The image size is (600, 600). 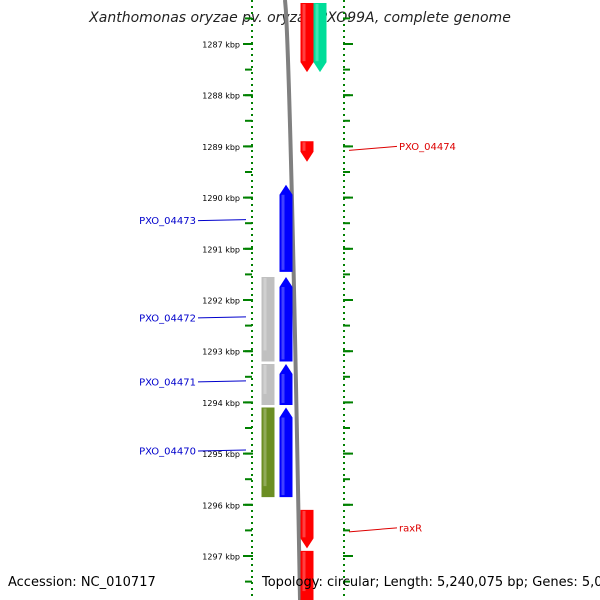 What do you see at coordinates (307, 529) in the screenshot?
I see `red-gene-raxr` at bounding box center [307, 529].